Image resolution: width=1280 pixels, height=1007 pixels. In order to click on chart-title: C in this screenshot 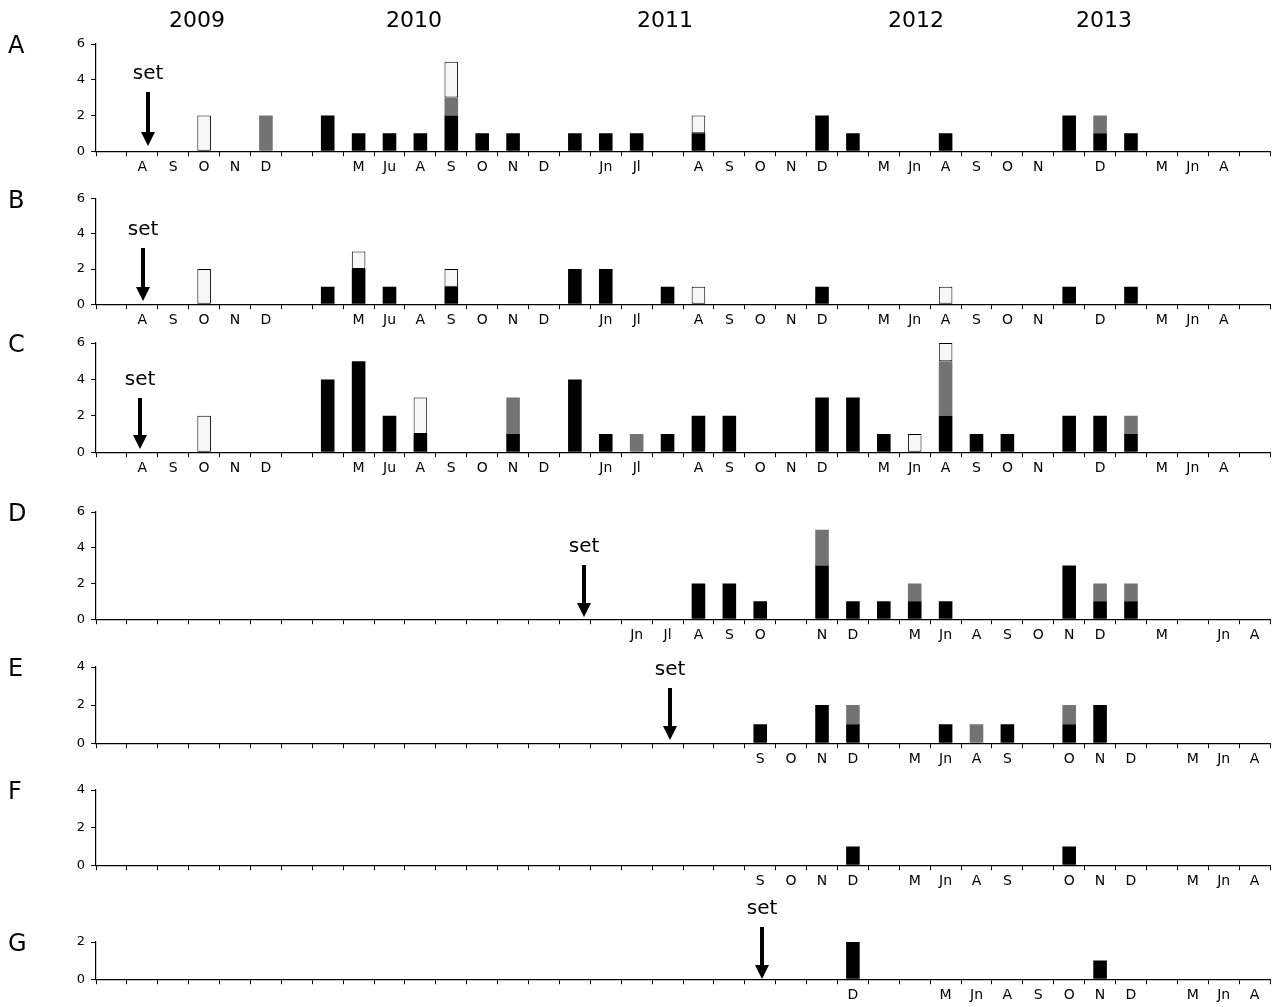, I will do `click(16, 344)`.